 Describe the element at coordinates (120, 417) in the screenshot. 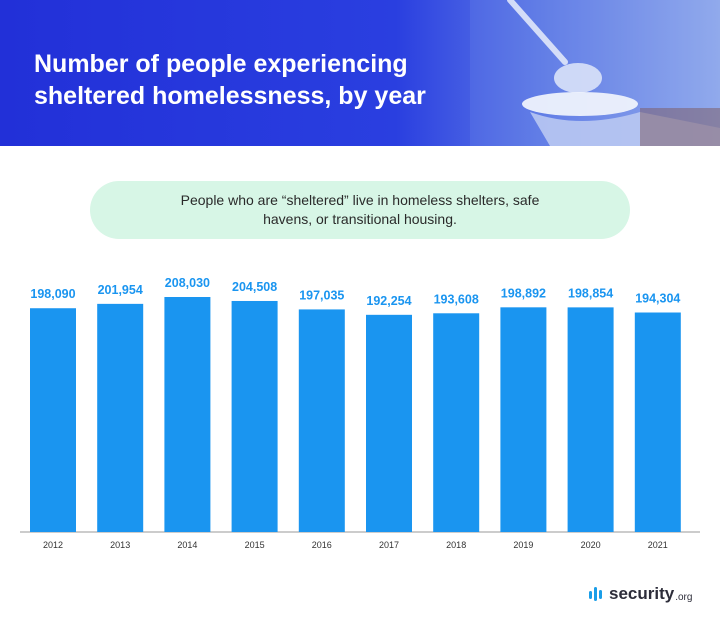

I see `bar-2013` at that location.